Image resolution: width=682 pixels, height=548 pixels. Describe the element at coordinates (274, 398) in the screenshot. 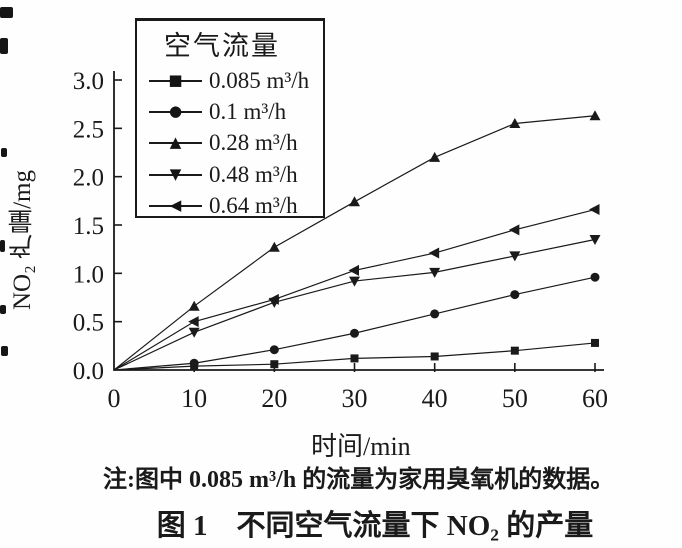

I see `svg-text: 20` at that location.